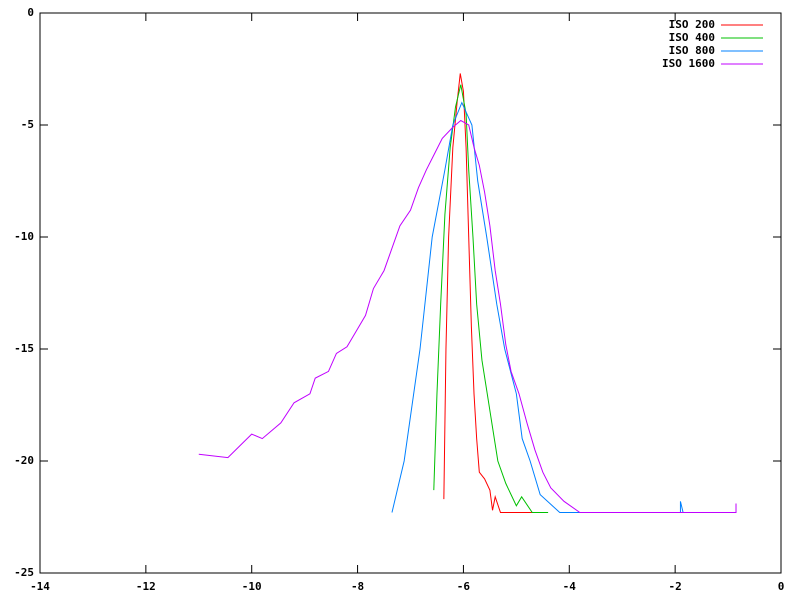  I want to click on y-tick-label: -15, so click(24, 348).